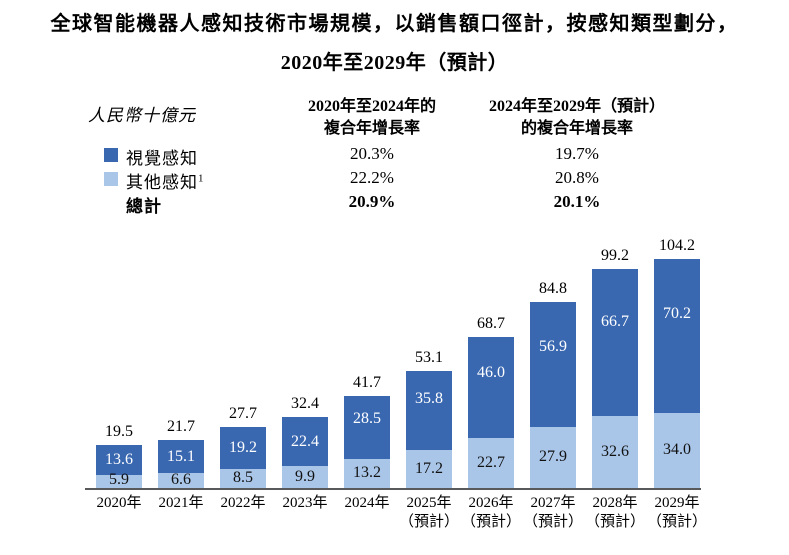 The width and height of the screenshot is (789, 555). I want to click on chart-title-line1: 全球智能機器人感知技術市場規模，以銷售額口徑計，按感知類型劃分，, so click(394, 24).